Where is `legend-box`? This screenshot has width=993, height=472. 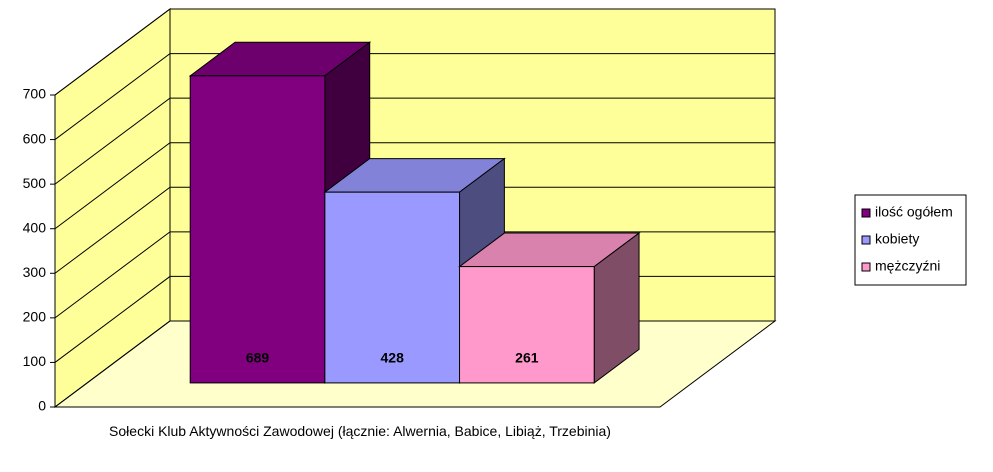 legend-box is located at coordinates (910, 240).